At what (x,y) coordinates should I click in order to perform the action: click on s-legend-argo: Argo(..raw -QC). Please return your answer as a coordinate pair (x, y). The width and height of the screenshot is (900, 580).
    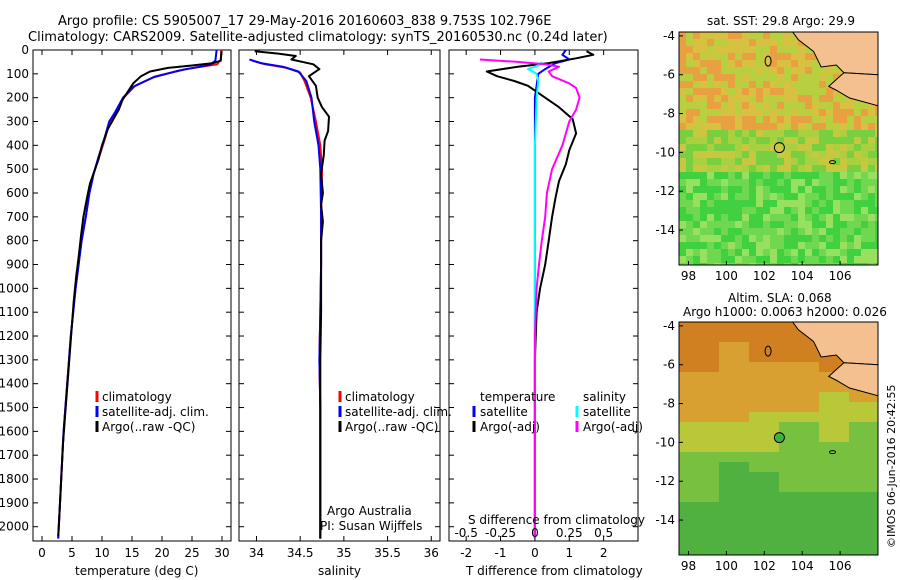
    Looking at the image, I should click on (392, 427).